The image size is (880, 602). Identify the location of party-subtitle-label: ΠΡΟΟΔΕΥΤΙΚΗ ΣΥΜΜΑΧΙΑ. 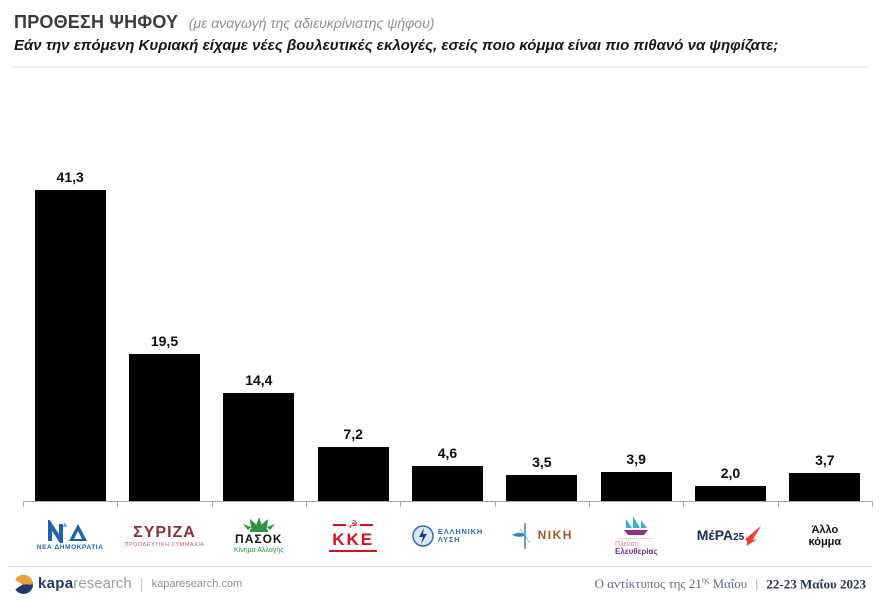
(164, 545).